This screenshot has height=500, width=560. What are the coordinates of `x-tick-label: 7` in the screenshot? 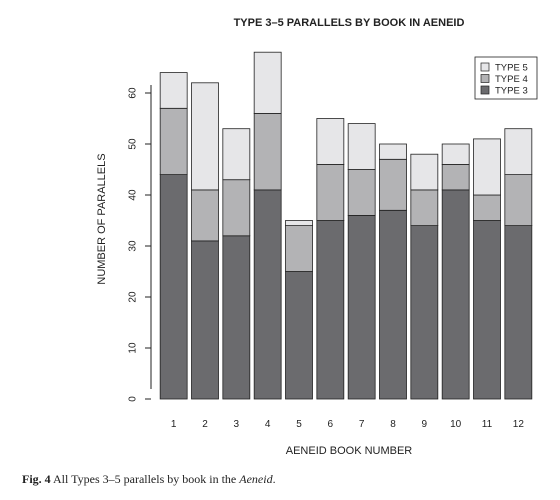 It's located at (362, 424).